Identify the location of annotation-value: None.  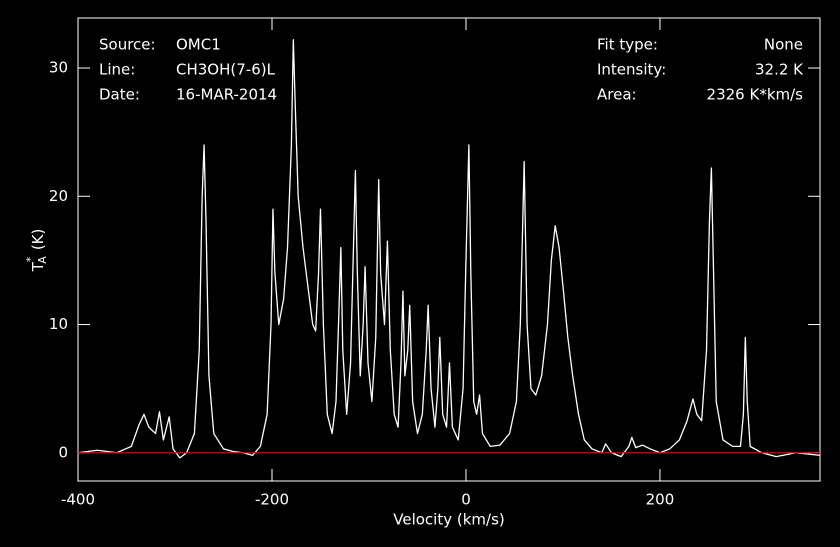
(783, 45).